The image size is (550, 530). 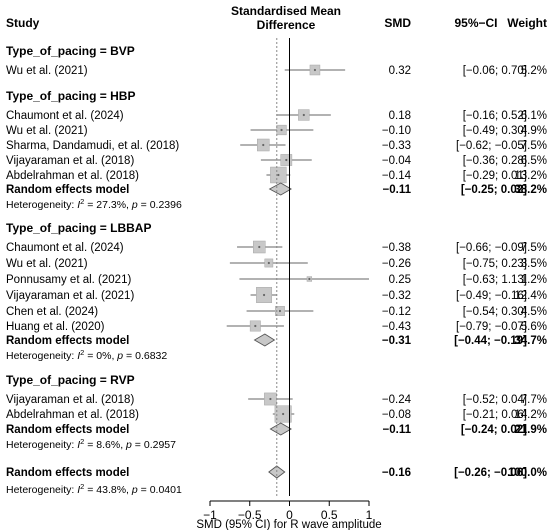 What do you see at coordinates (527, 23) in the screenshot?
I see `header-weight: Weight` at bounding box center [527, 23].